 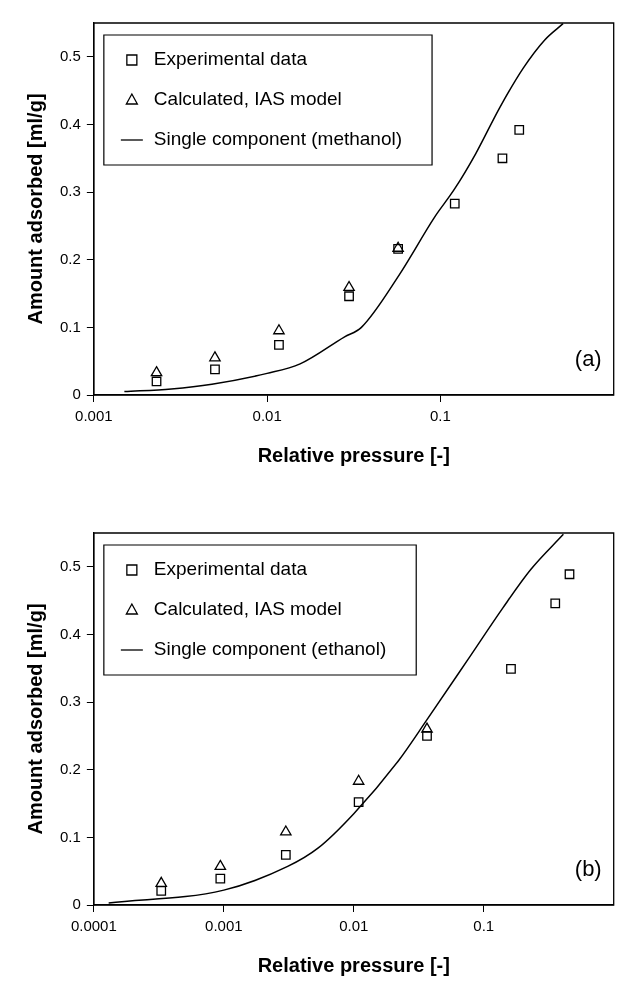 I want to click on annotation: (a), so click(x=588, y=359).